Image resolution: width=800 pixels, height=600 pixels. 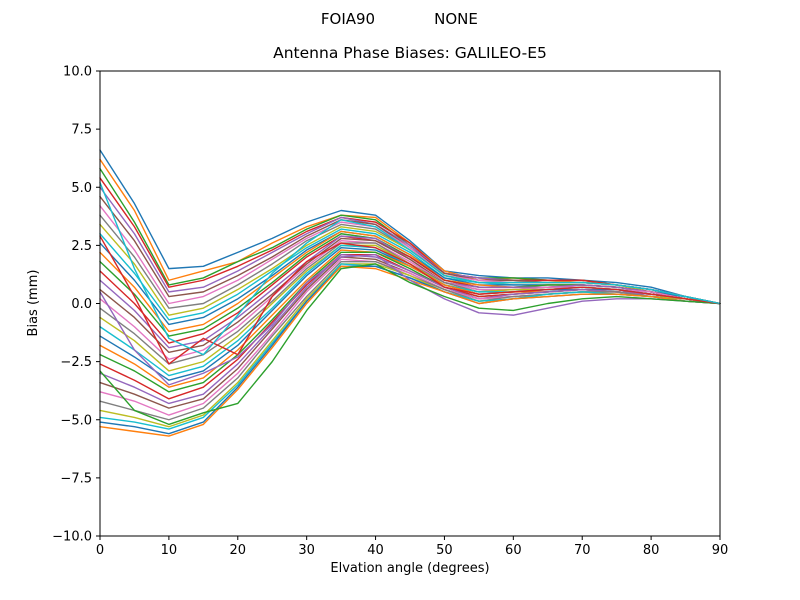 What do you see at coordinates (651, 550) in the screenshot?
I see `x-tick-label: 80` at bounding box center [651, 550].